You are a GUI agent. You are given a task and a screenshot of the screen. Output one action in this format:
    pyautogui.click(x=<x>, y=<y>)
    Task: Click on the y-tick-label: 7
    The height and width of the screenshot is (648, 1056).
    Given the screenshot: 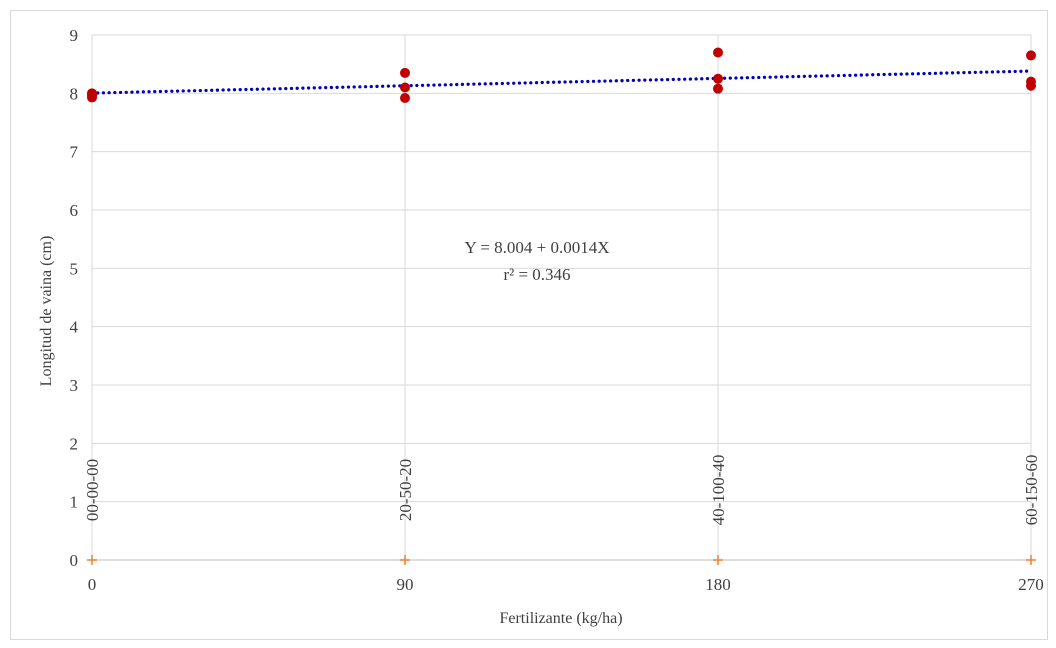 What is the action you would take?
    pyautogui.click(x=74, y=152)
    